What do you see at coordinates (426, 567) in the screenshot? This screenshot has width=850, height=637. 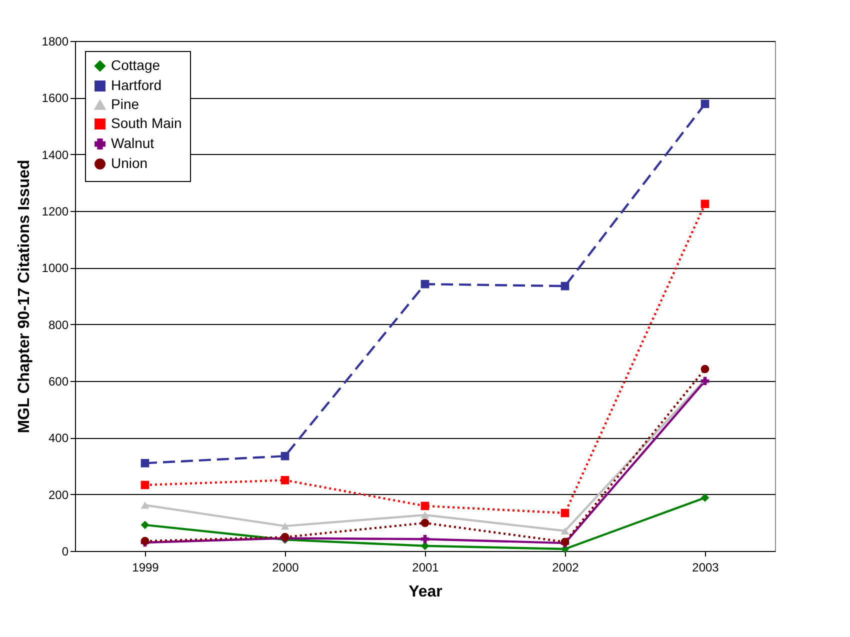 I see `x-tick-label: 2001` at bounding box center [426, 567].